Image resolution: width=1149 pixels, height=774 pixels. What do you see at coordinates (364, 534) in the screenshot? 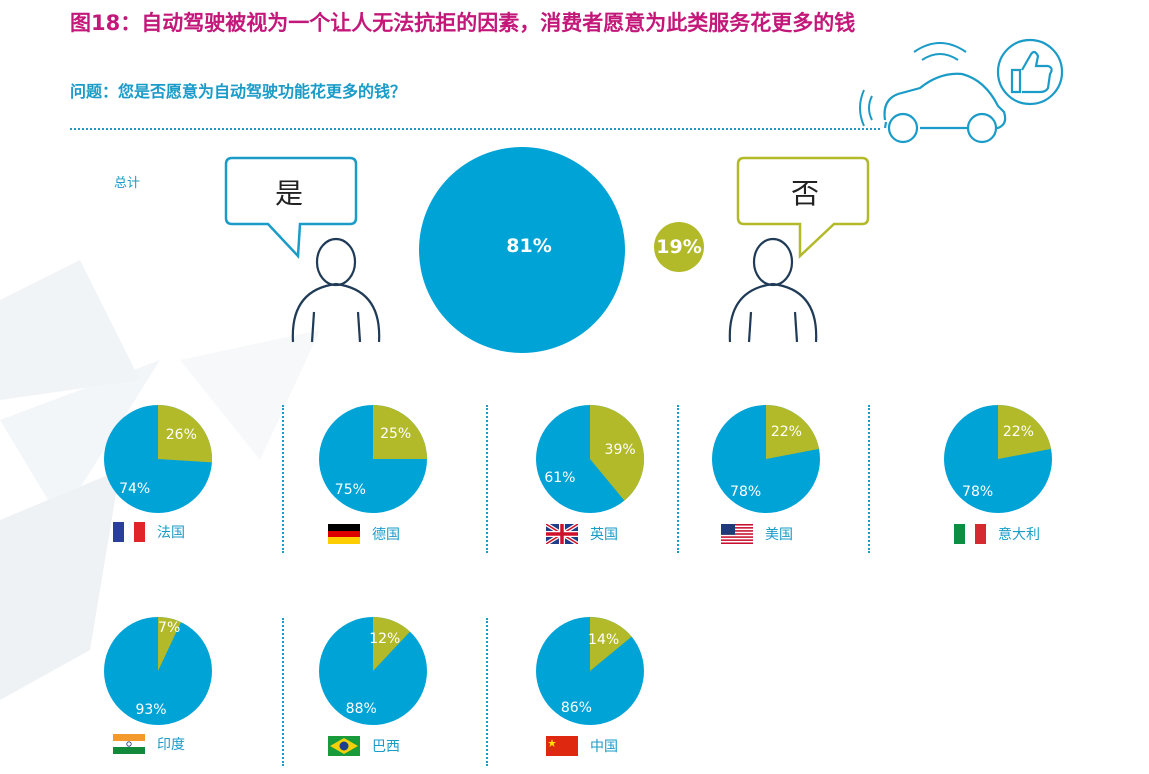
I see `country-legend: 德国` at bounding box center [364, 534].